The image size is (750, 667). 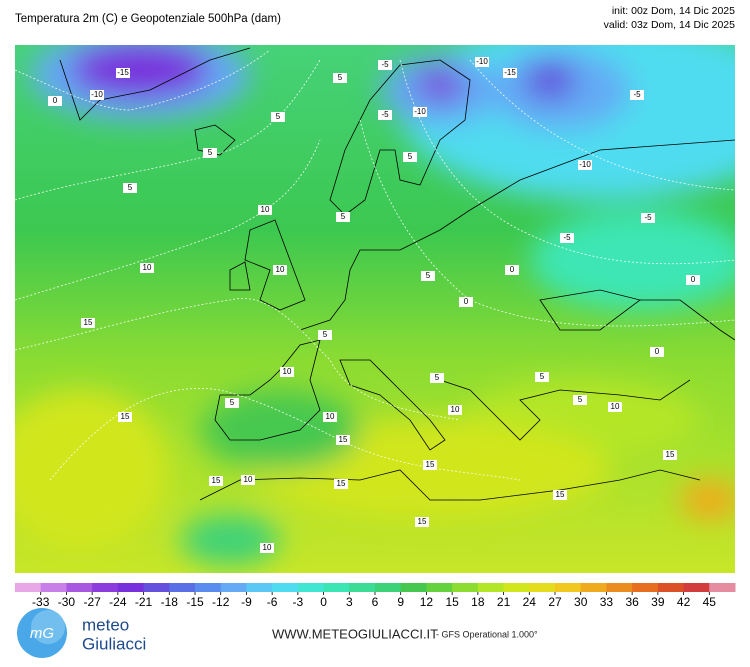 What do you see at coordinates (114, 643) in the screenshot?
I see `logo-bottom: Giuliacci` at bounding box center [114, 643].